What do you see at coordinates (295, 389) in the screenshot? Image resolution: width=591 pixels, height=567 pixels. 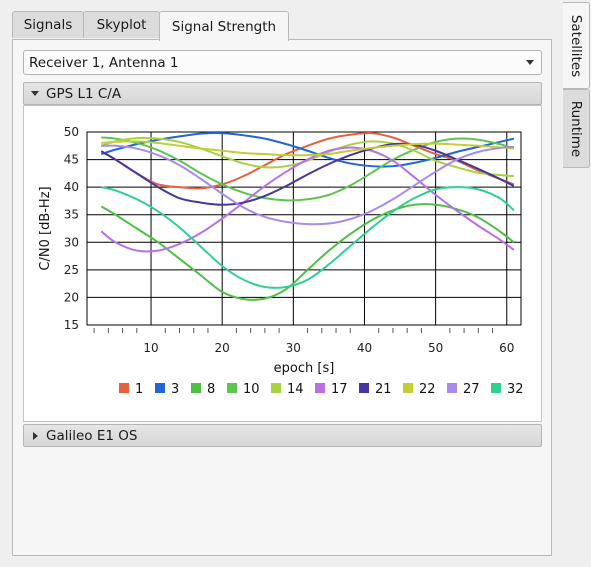 I see `legend-label-14: 14` at bounding box center [295, 389].